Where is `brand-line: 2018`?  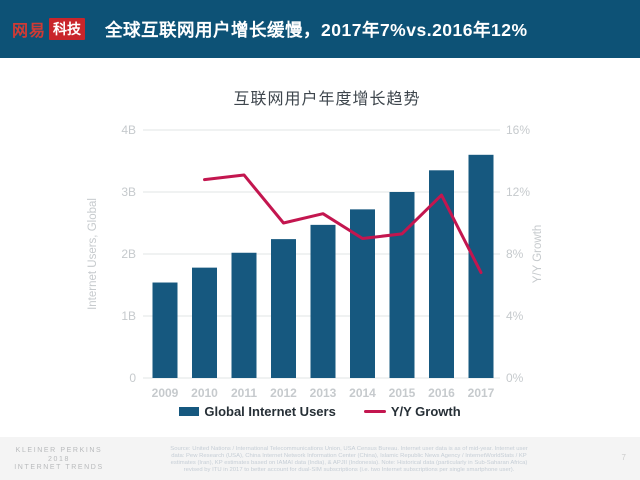
brand-line: 2018 is located at coordinates (59, 459).